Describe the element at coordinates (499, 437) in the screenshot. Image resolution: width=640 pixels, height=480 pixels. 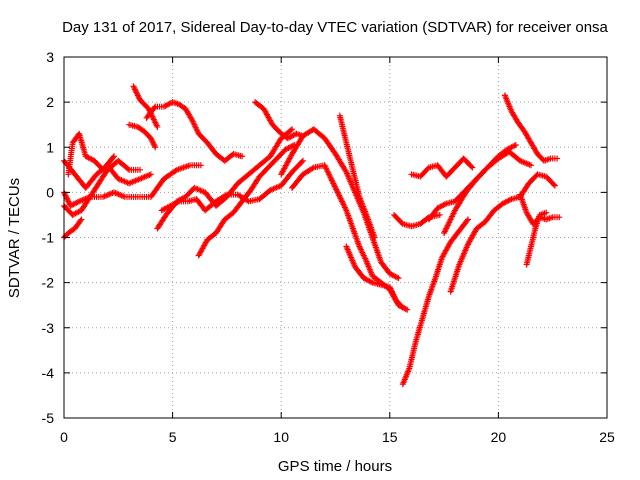
I see `x-tick-label: 20` at that location.